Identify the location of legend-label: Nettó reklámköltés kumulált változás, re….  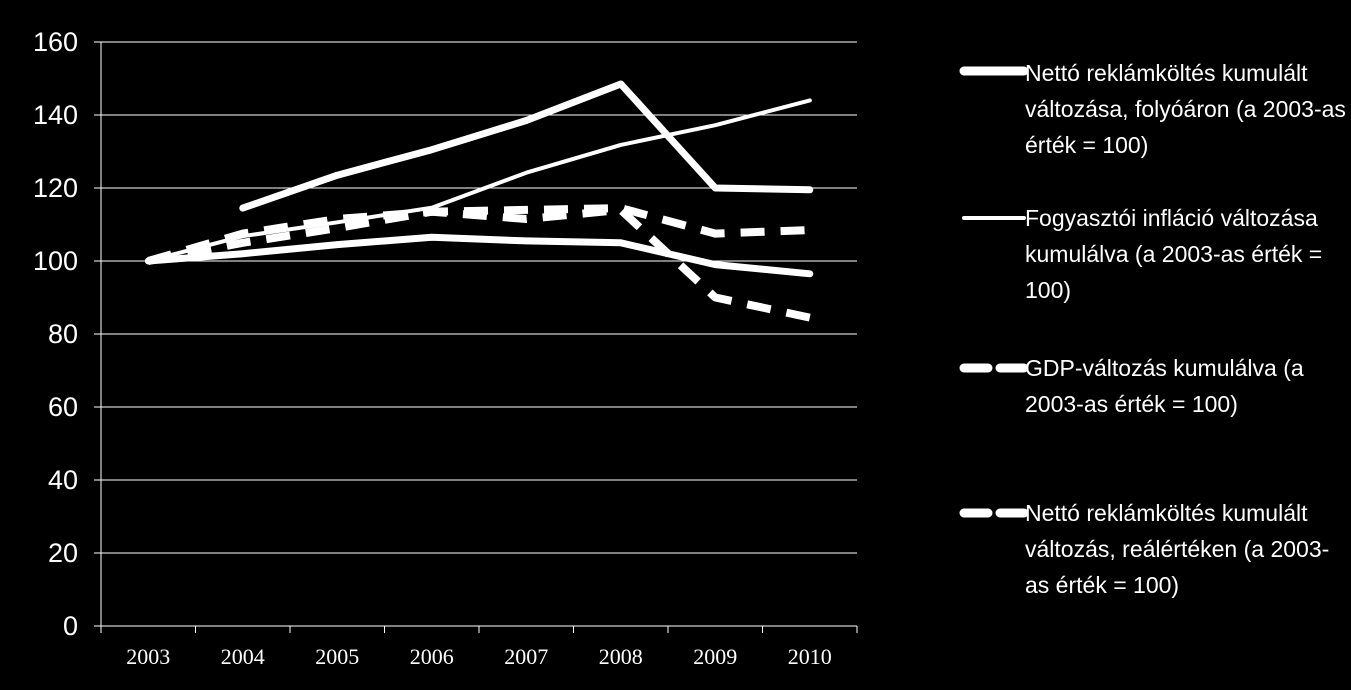
(1177, 549).